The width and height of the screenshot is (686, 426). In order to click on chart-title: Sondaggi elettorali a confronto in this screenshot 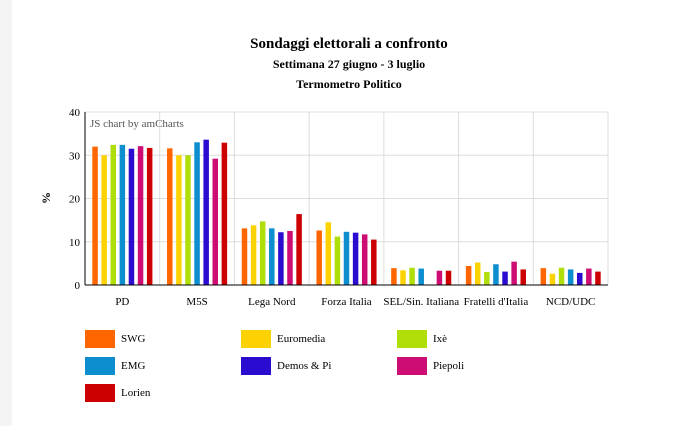, I will do `click(349, 44)`.